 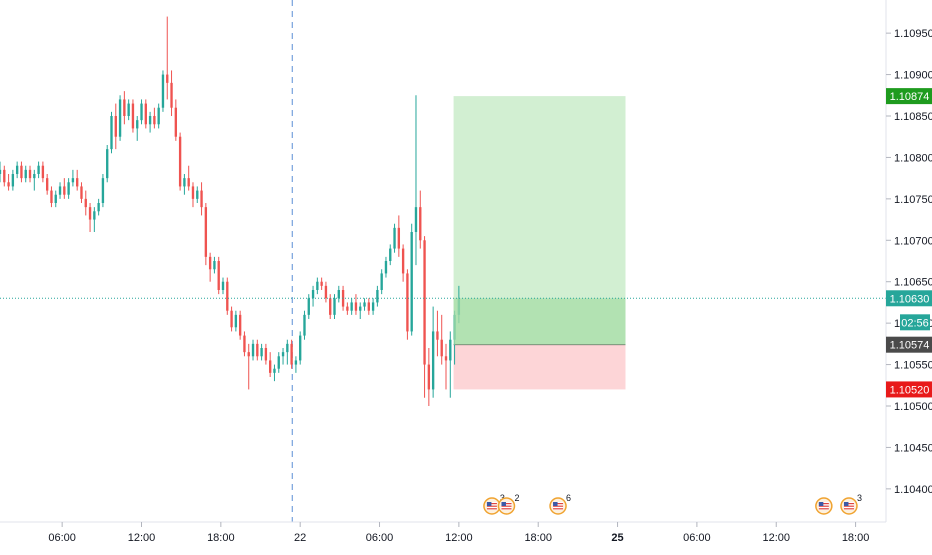 I want to click on event-flag-icon: 3, so click(x=851, y=504).